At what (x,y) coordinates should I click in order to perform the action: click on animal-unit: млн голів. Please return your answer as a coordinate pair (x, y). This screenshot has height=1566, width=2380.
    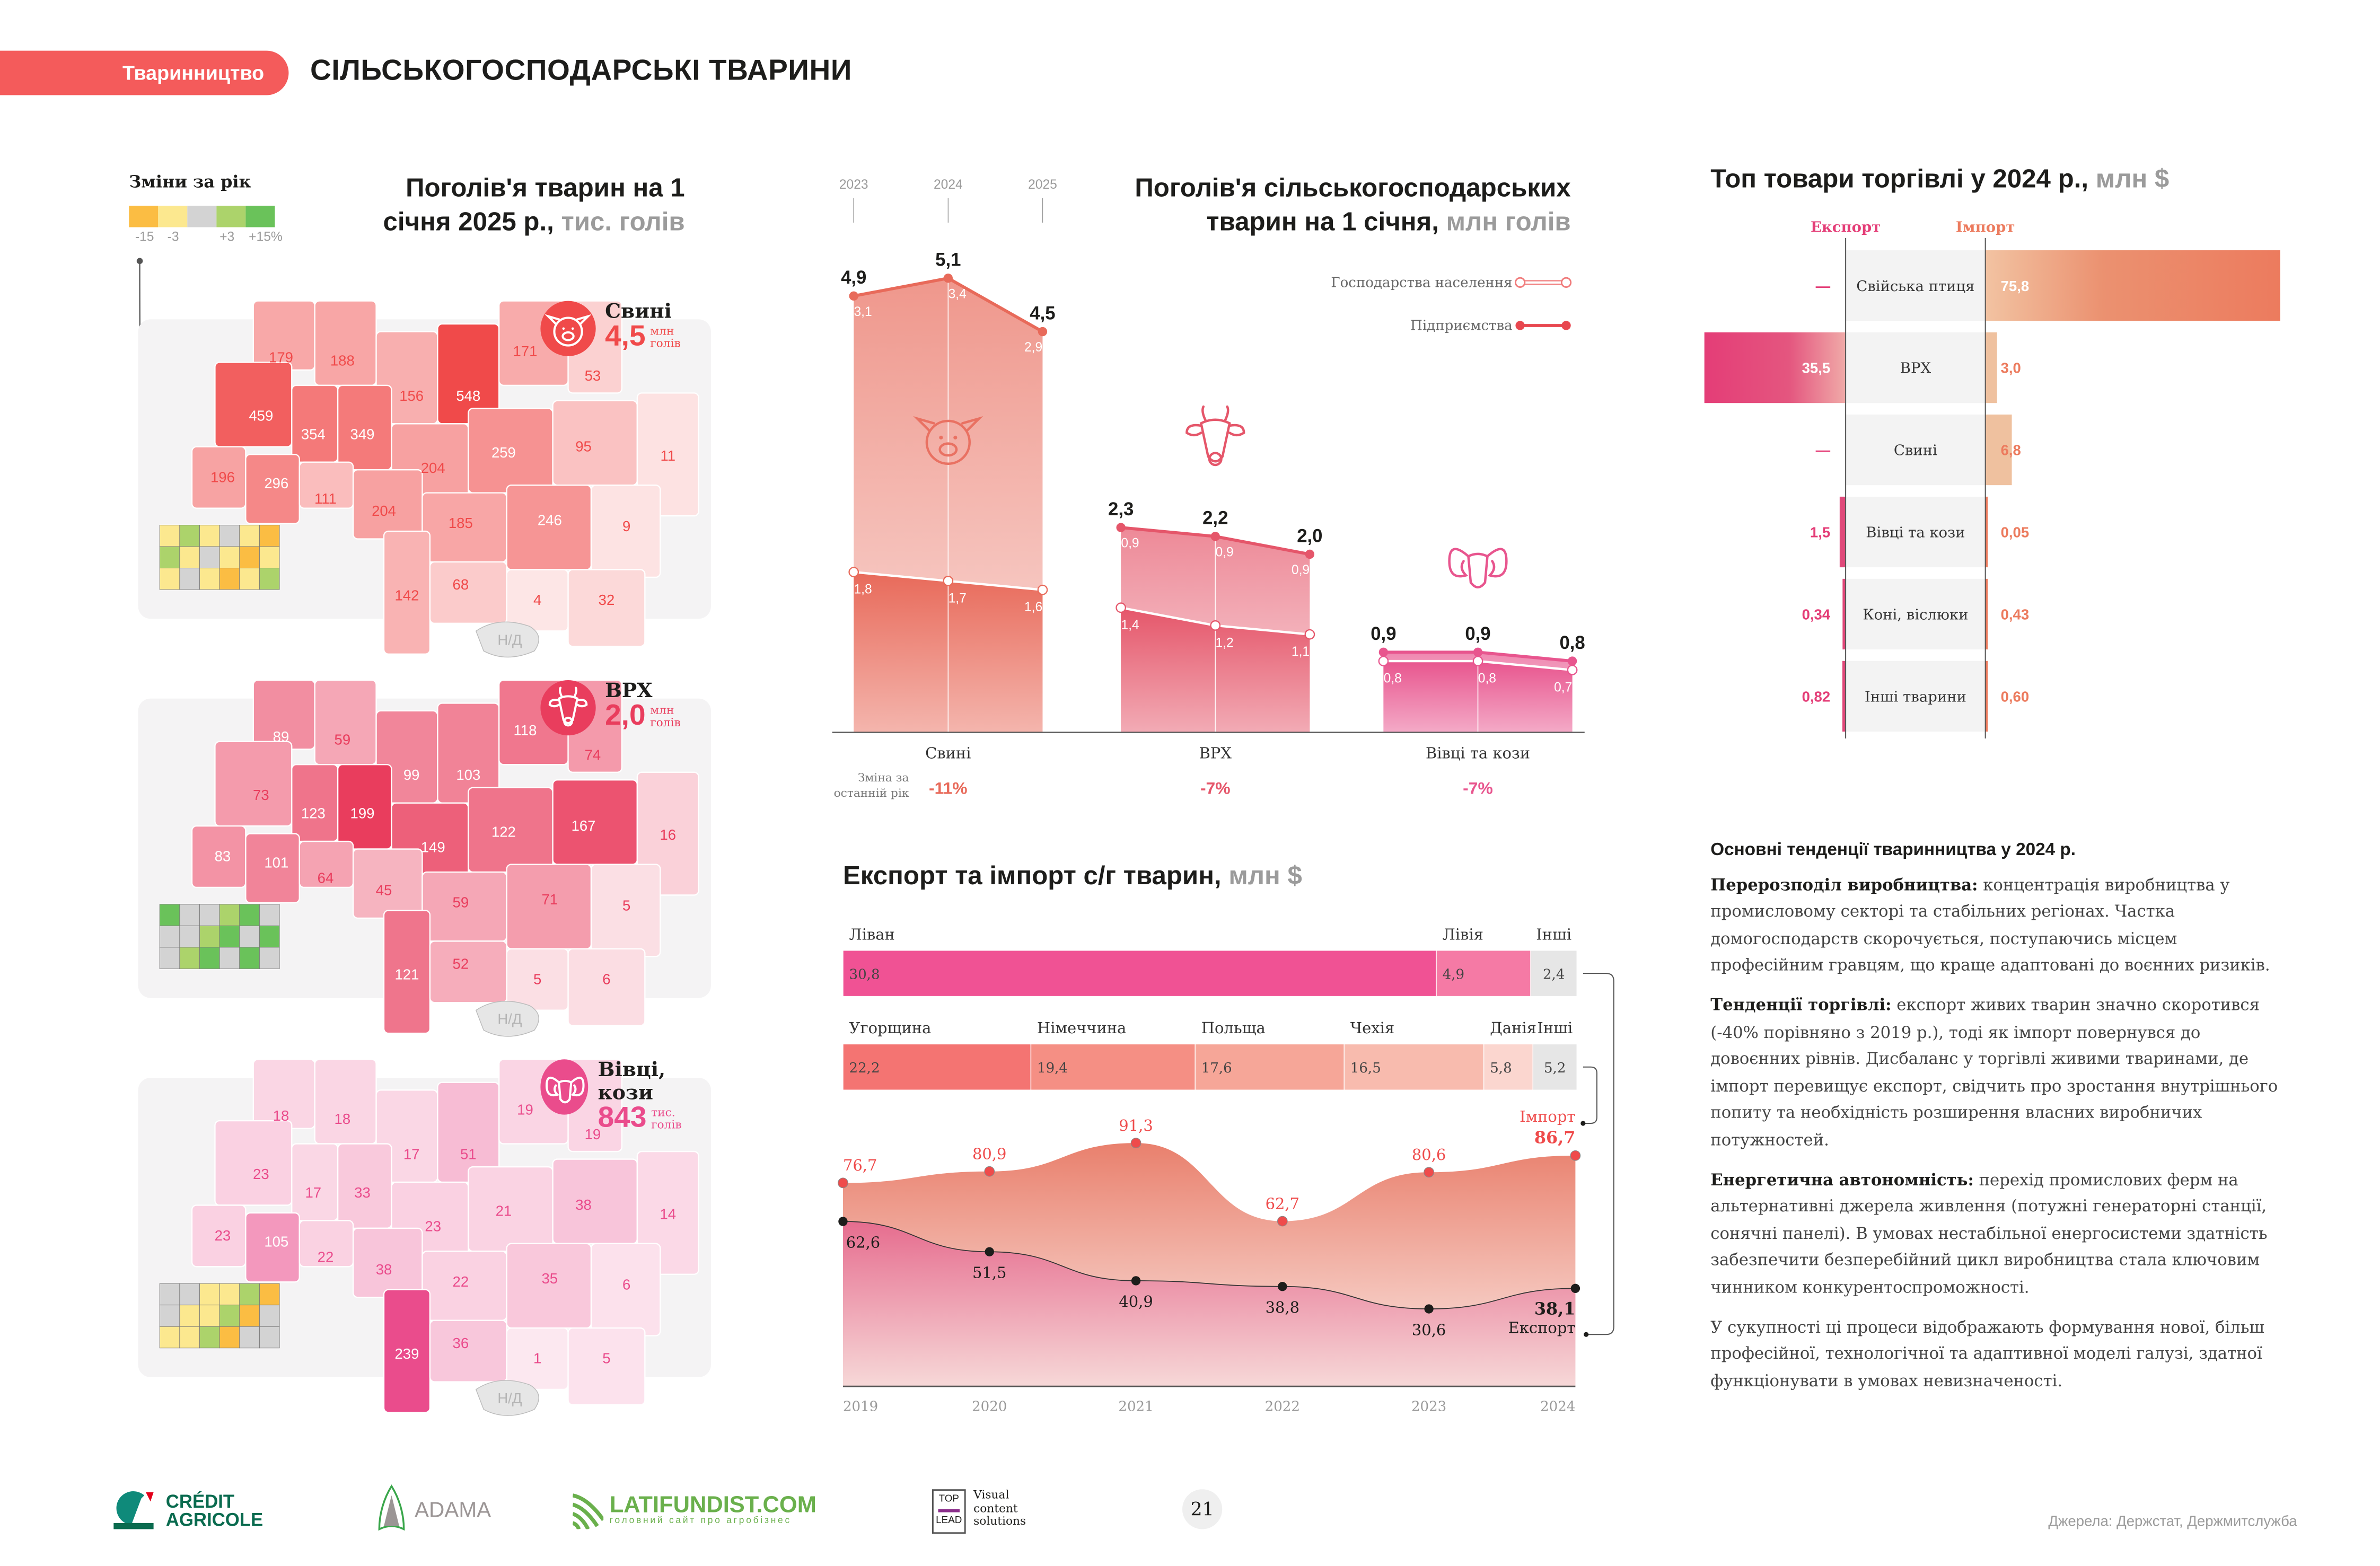
    Looking at the image, I should click on (665, 716).